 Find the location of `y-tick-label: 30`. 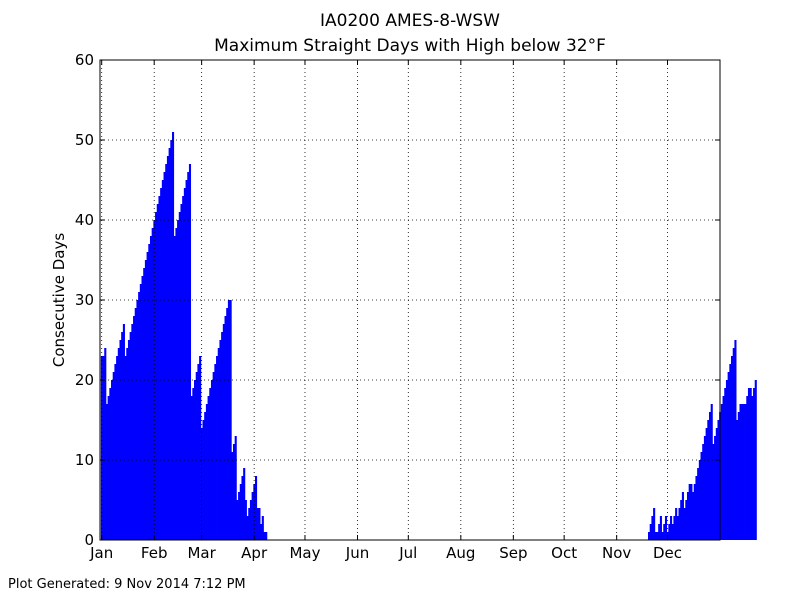

y-tick-label: 30 is located at coordinates (84, 300).